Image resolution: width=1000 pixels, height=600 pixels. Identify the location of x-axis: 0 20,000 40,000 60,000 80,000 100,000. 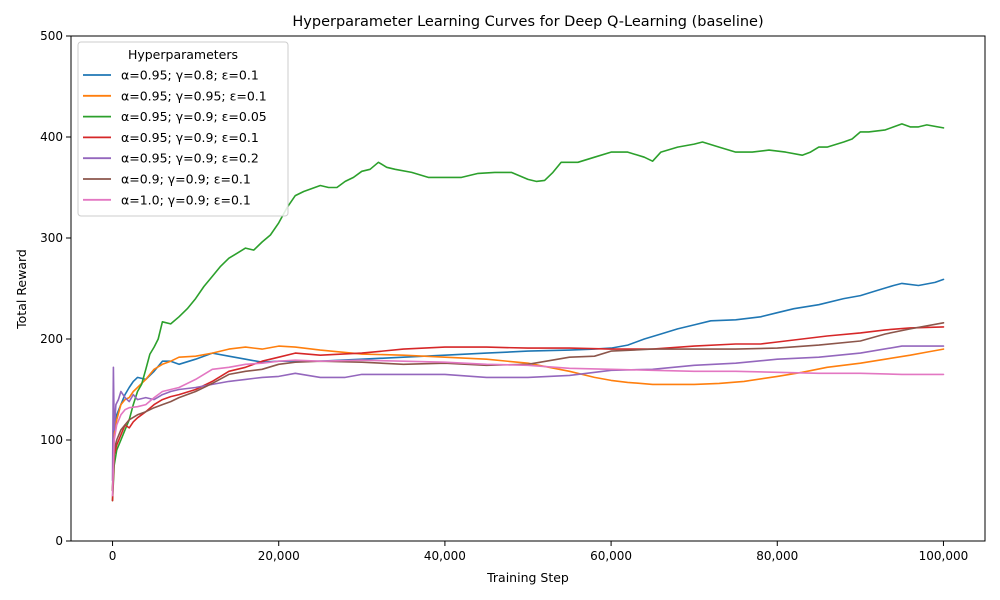
(539, 552).